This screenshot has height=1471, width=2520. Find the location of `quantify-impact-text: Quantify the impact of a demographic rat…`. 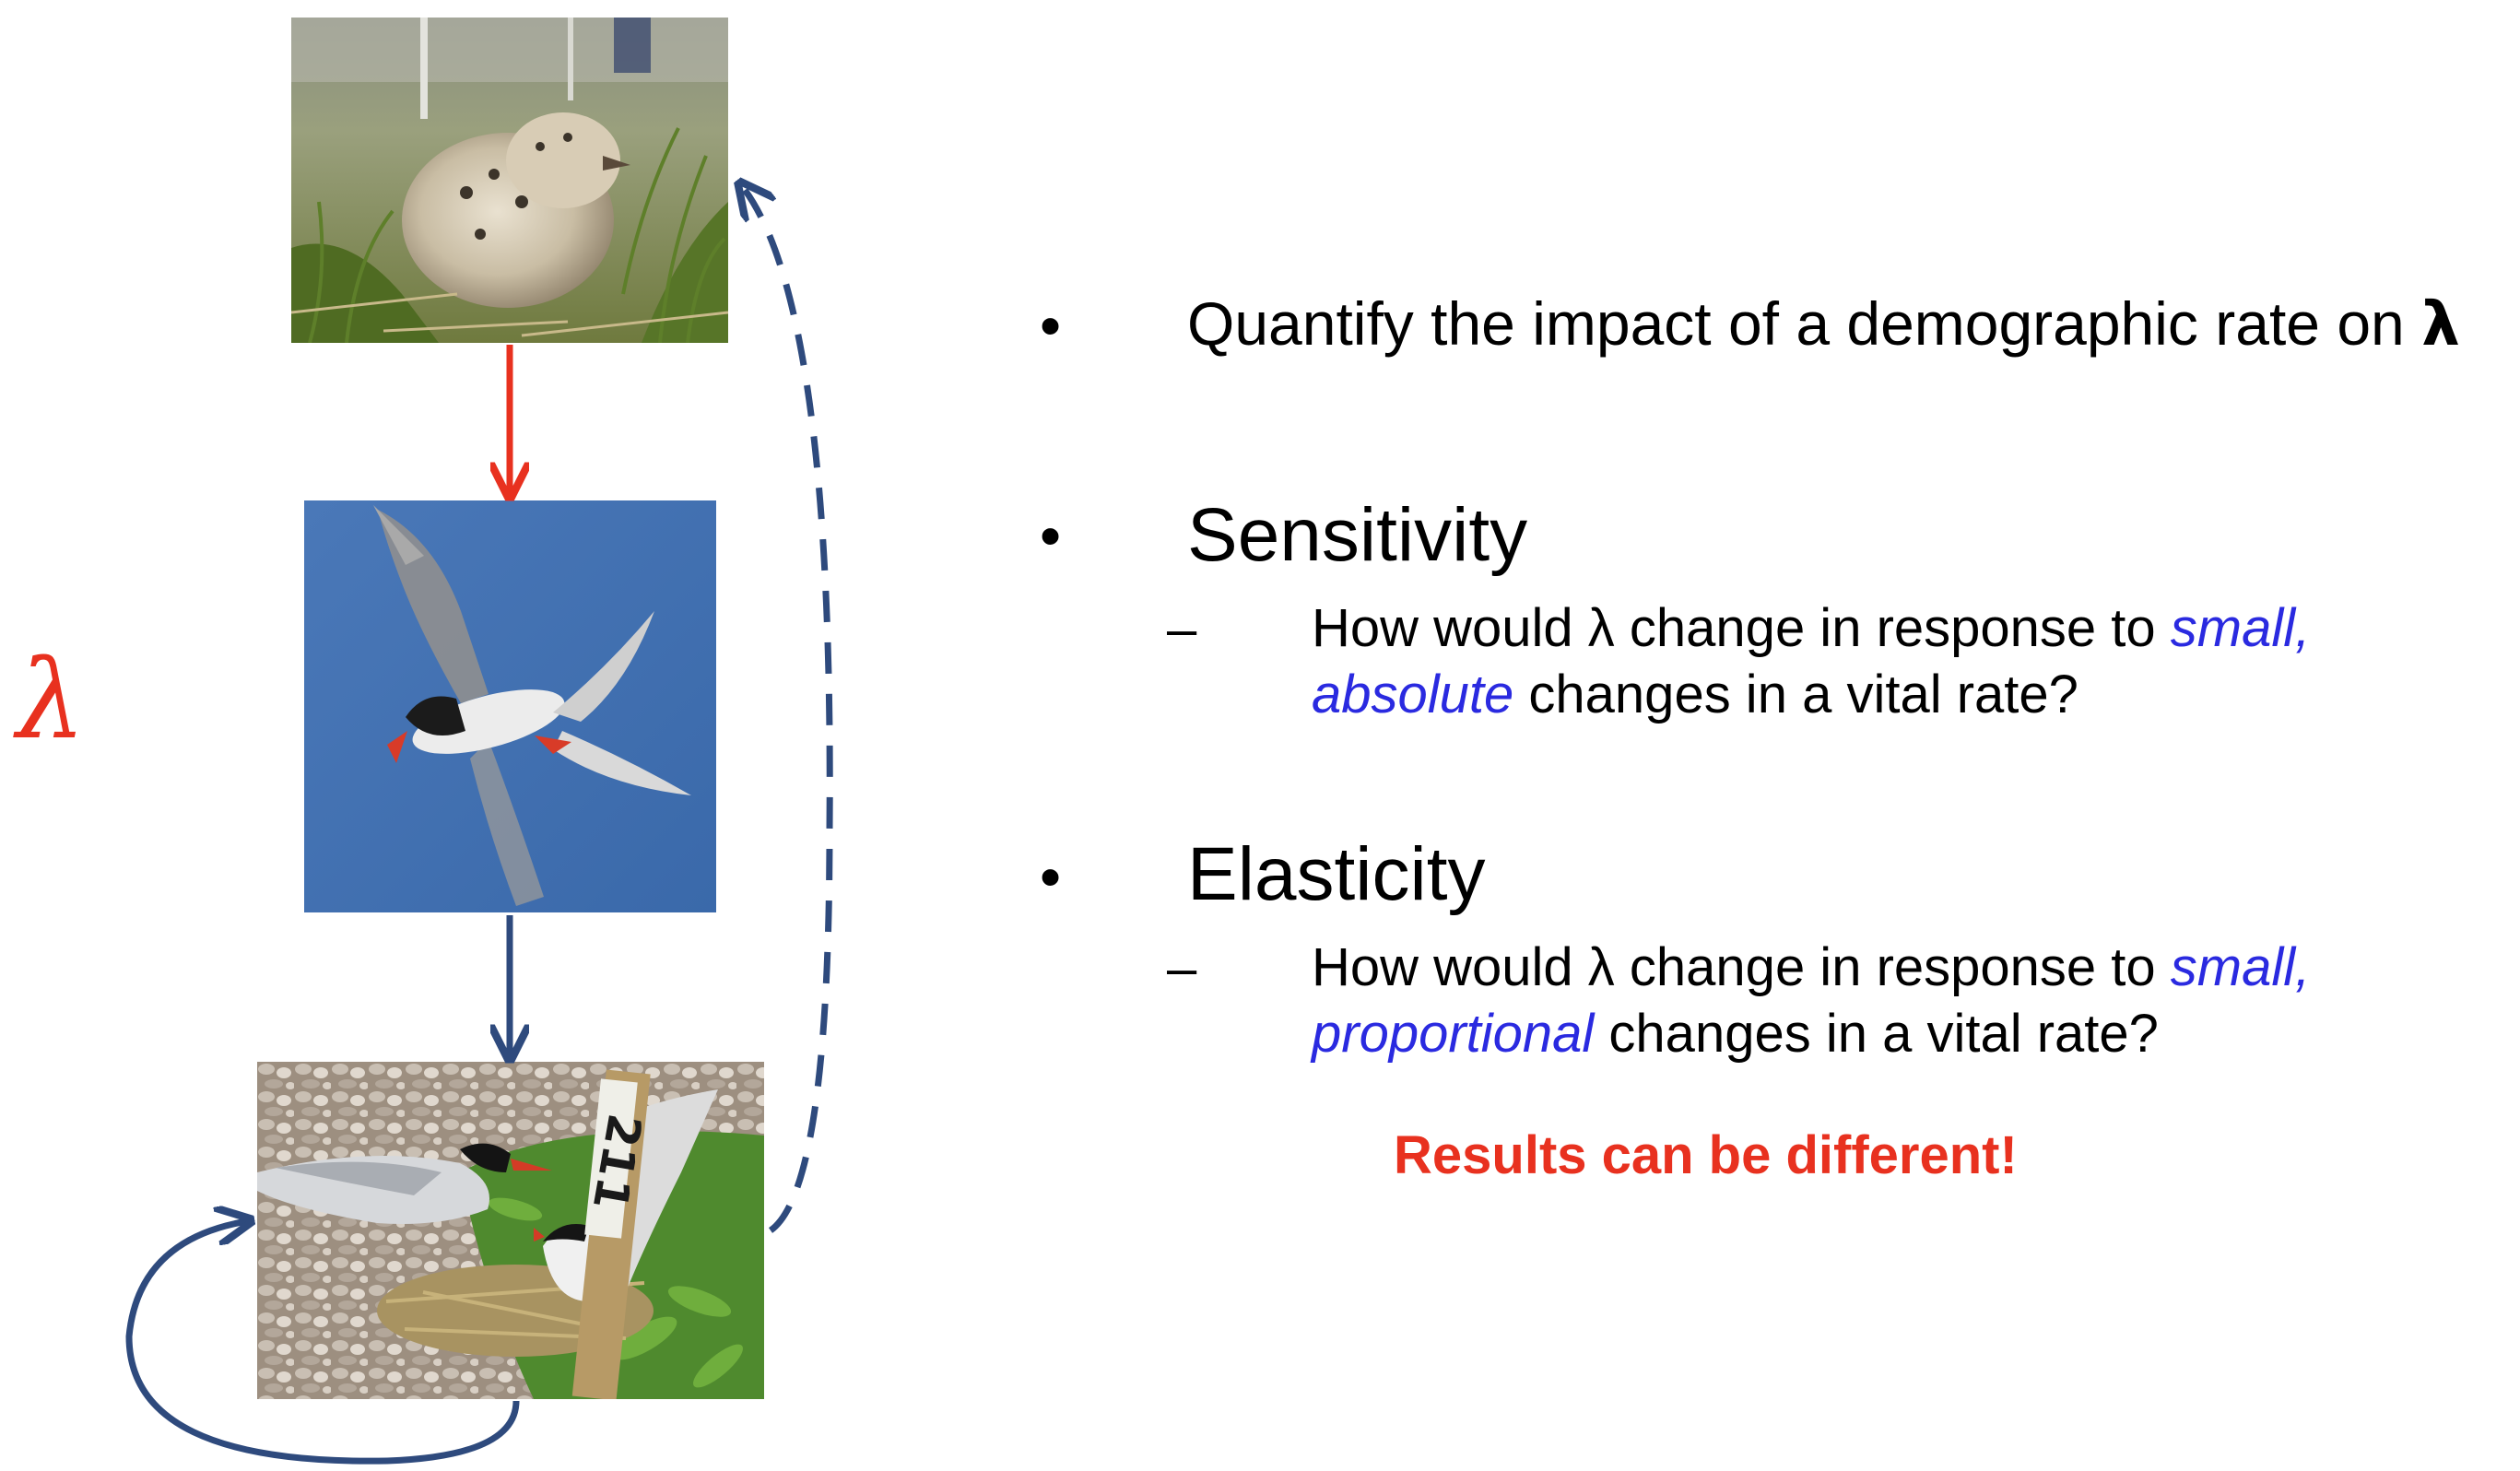

quantify-impact-text: Quantify the impact of a demographic rat… is located at coordinates (1823, 324).